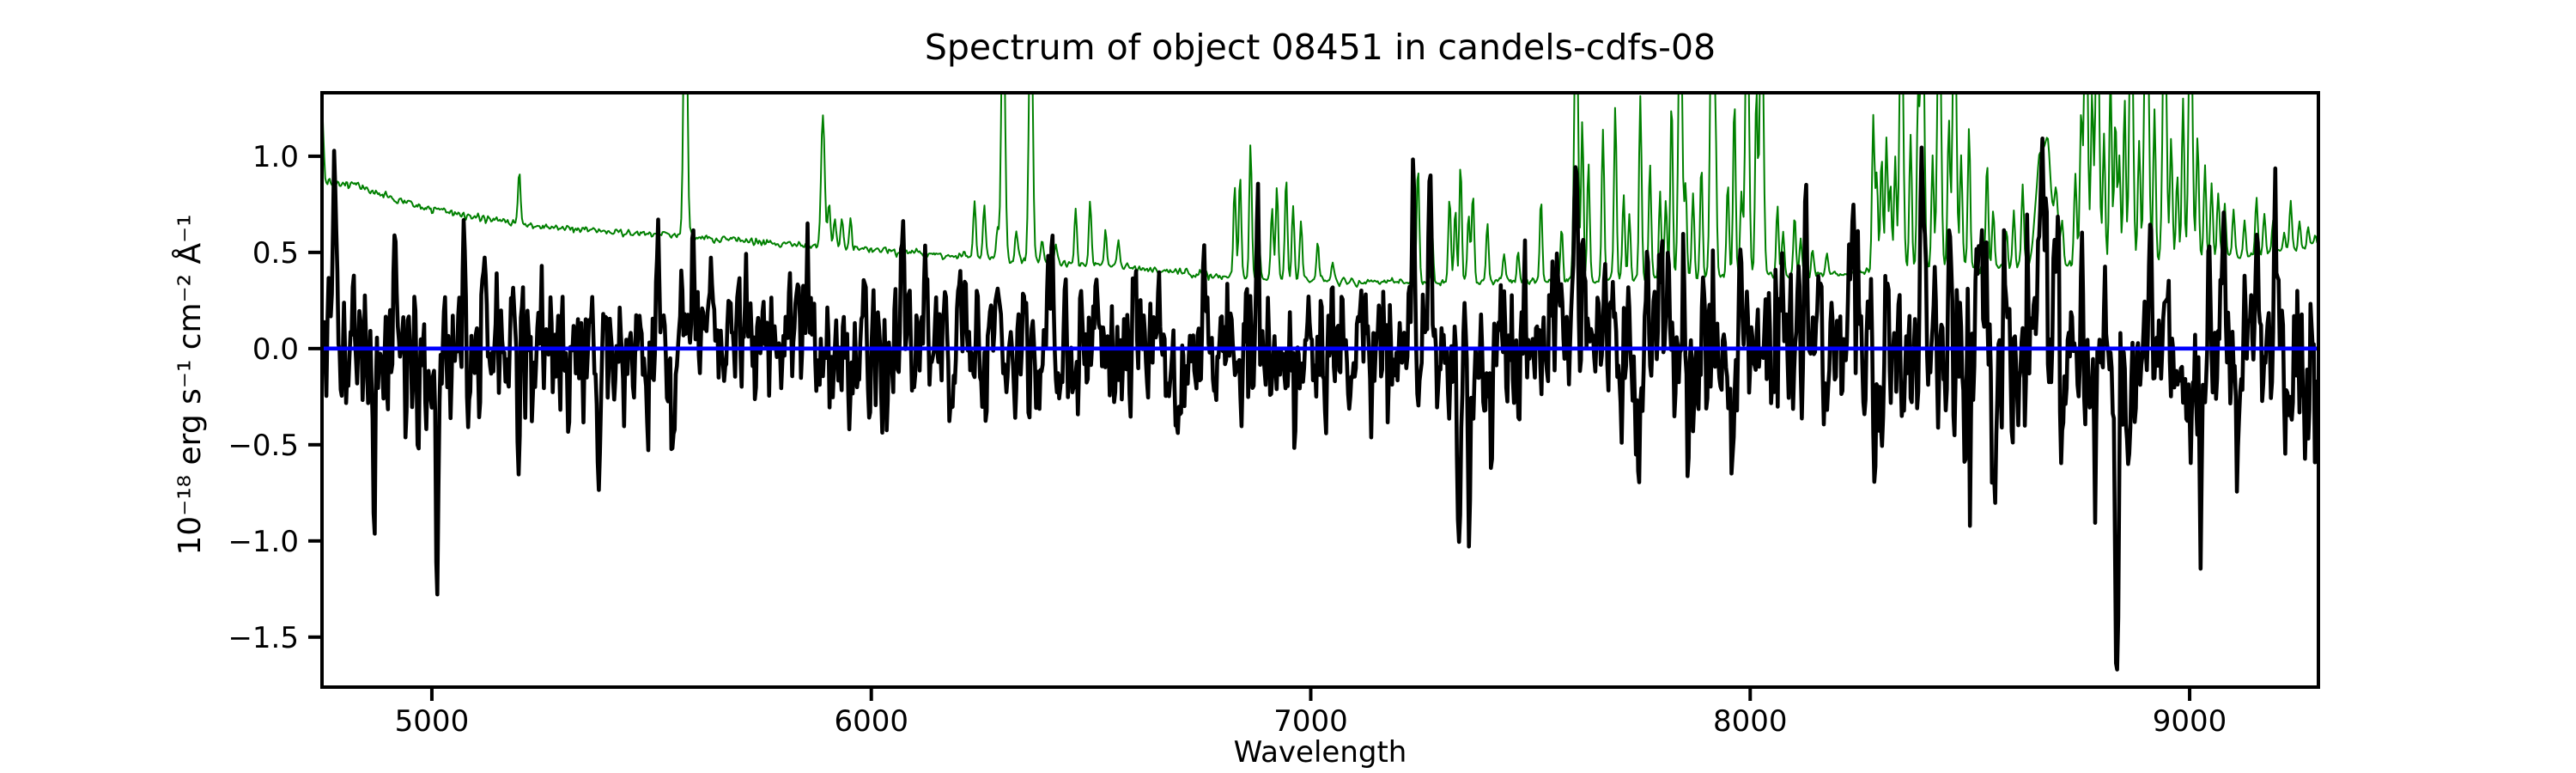  I want to click on y-tick-label: −1.5, so click(263, 638).